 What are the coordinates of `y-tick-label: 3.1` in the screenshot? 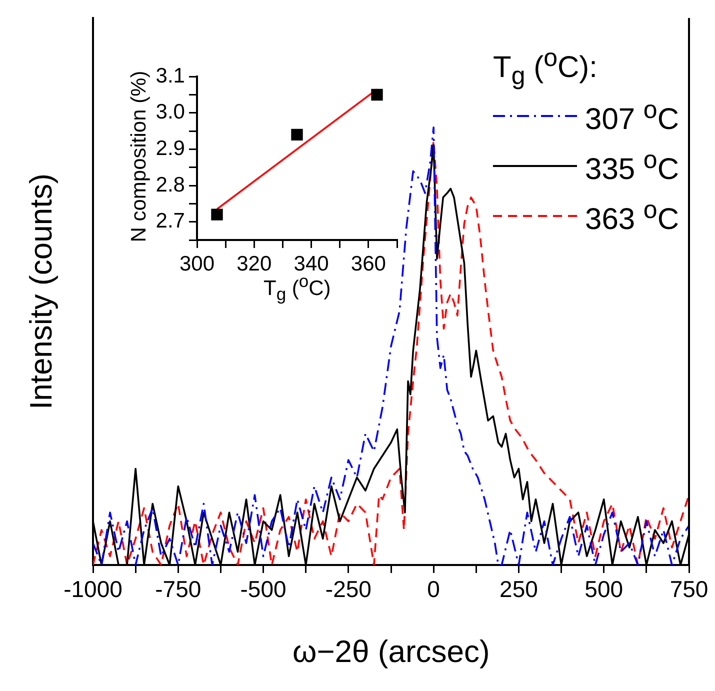 It's located at (170, 76).